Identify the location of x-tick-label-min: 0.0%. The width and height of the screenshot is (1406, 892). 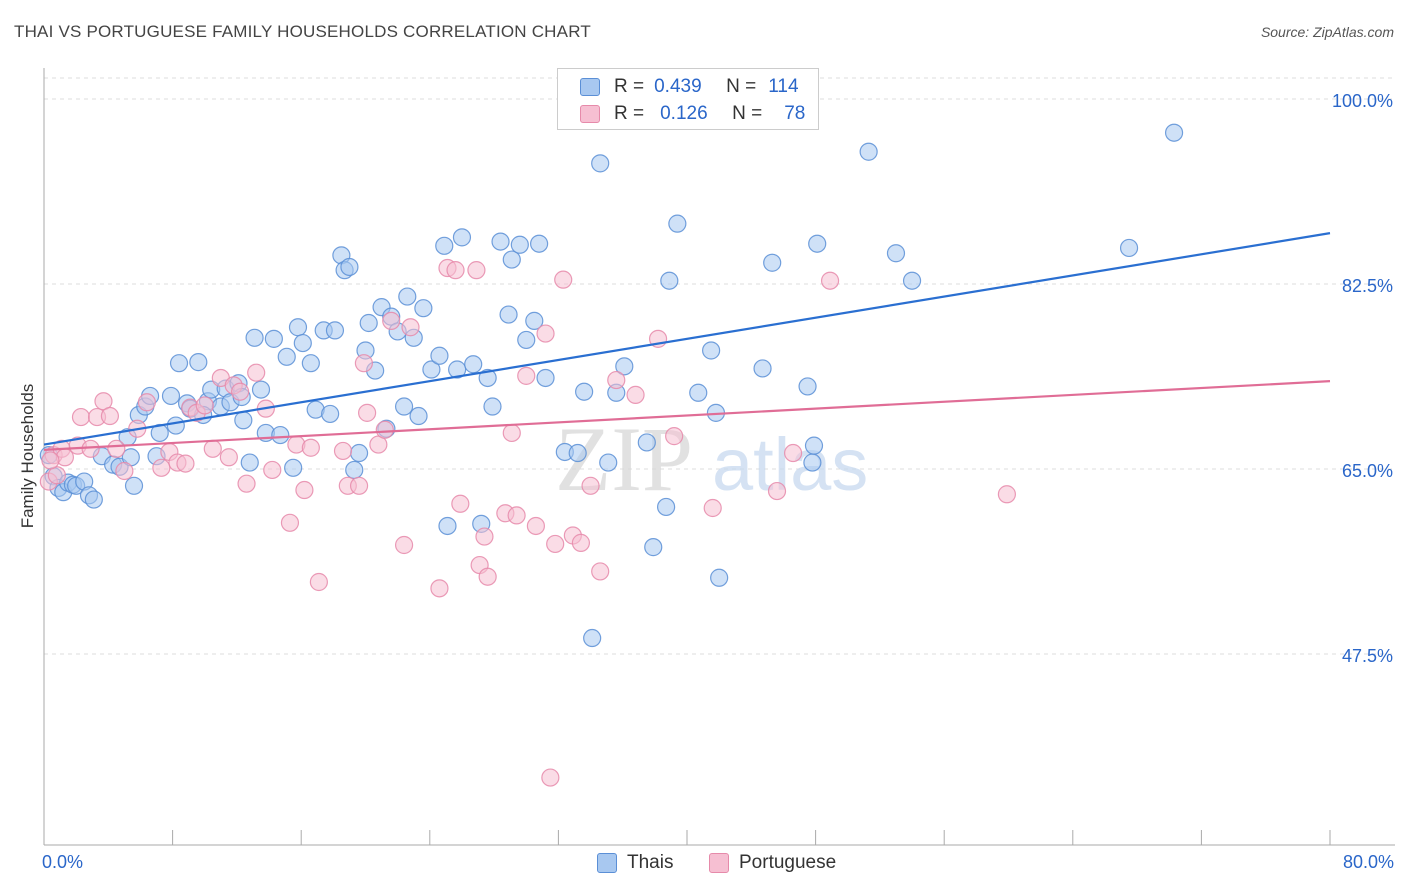
(63, 862).